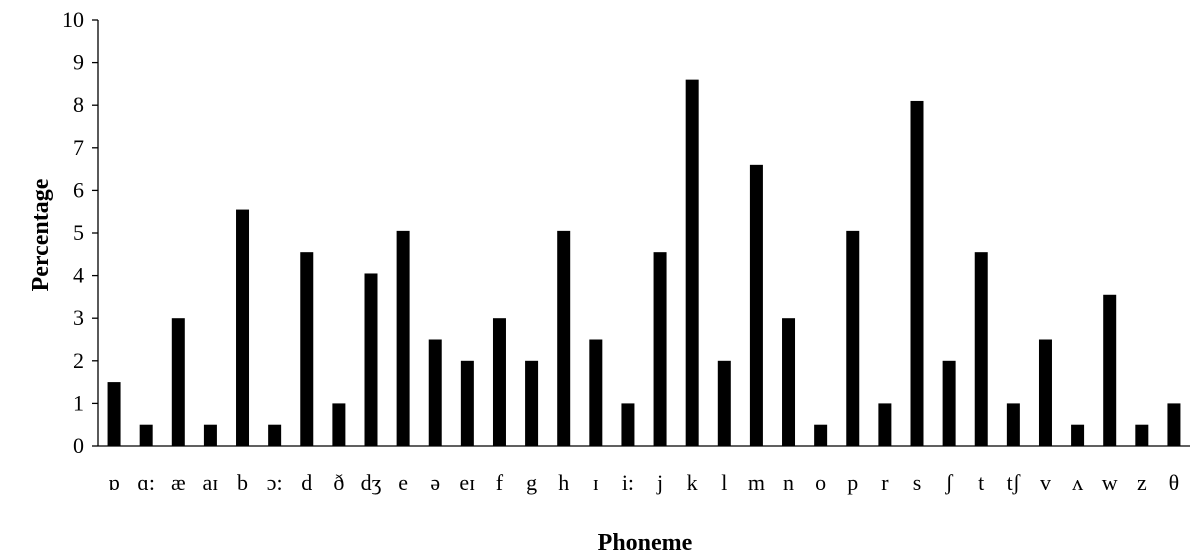 The width and height of the screenshot is (1192, 557). Describe the element at coordinates (78, 104) in the screenshot. I see `y-tick-label: 8` at that location.